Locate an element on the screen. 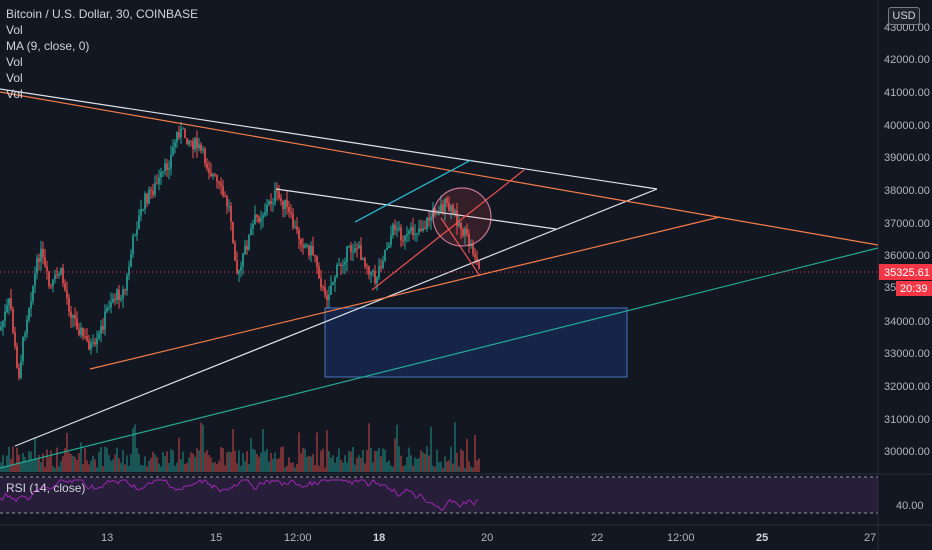 Image resolution: width=932 pixels, height=550 pixels. rsi-line is located at coordinates (239, 495).